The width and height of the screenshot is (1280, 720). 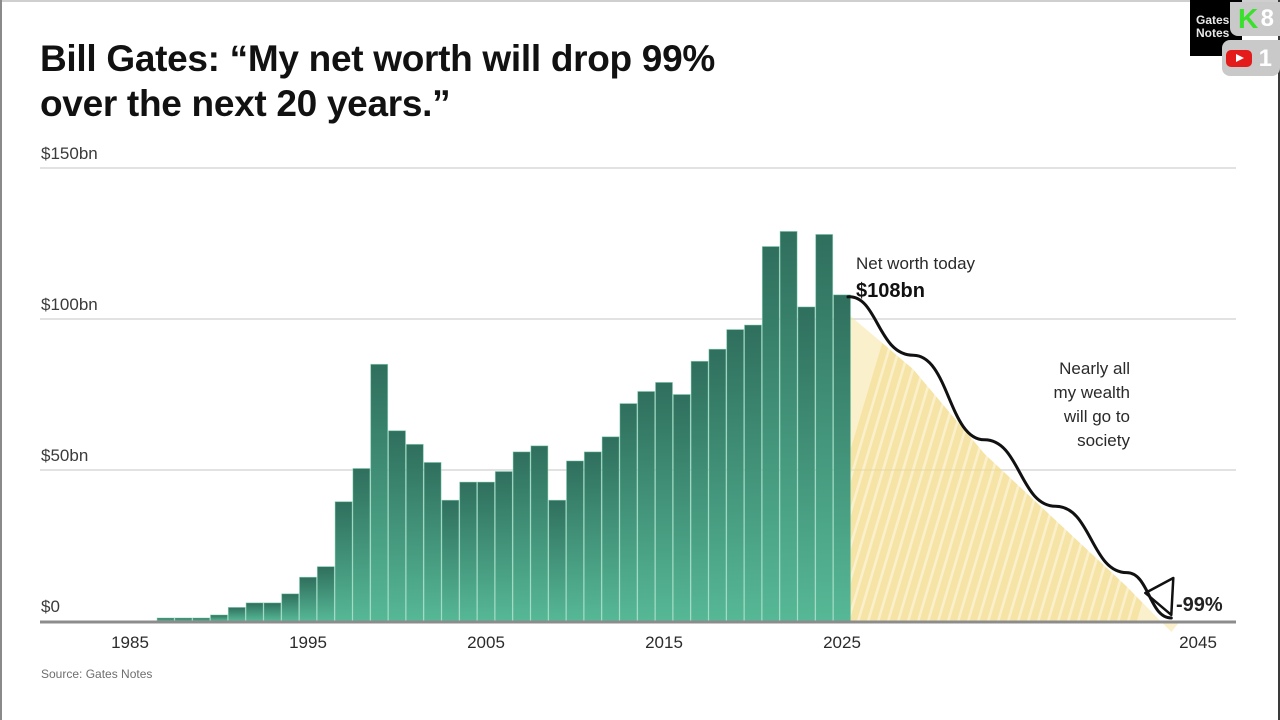 What do you see at coordinates (290, 607) in the screenshot?
I see `bar-1994` at bounding box center [290, 607].